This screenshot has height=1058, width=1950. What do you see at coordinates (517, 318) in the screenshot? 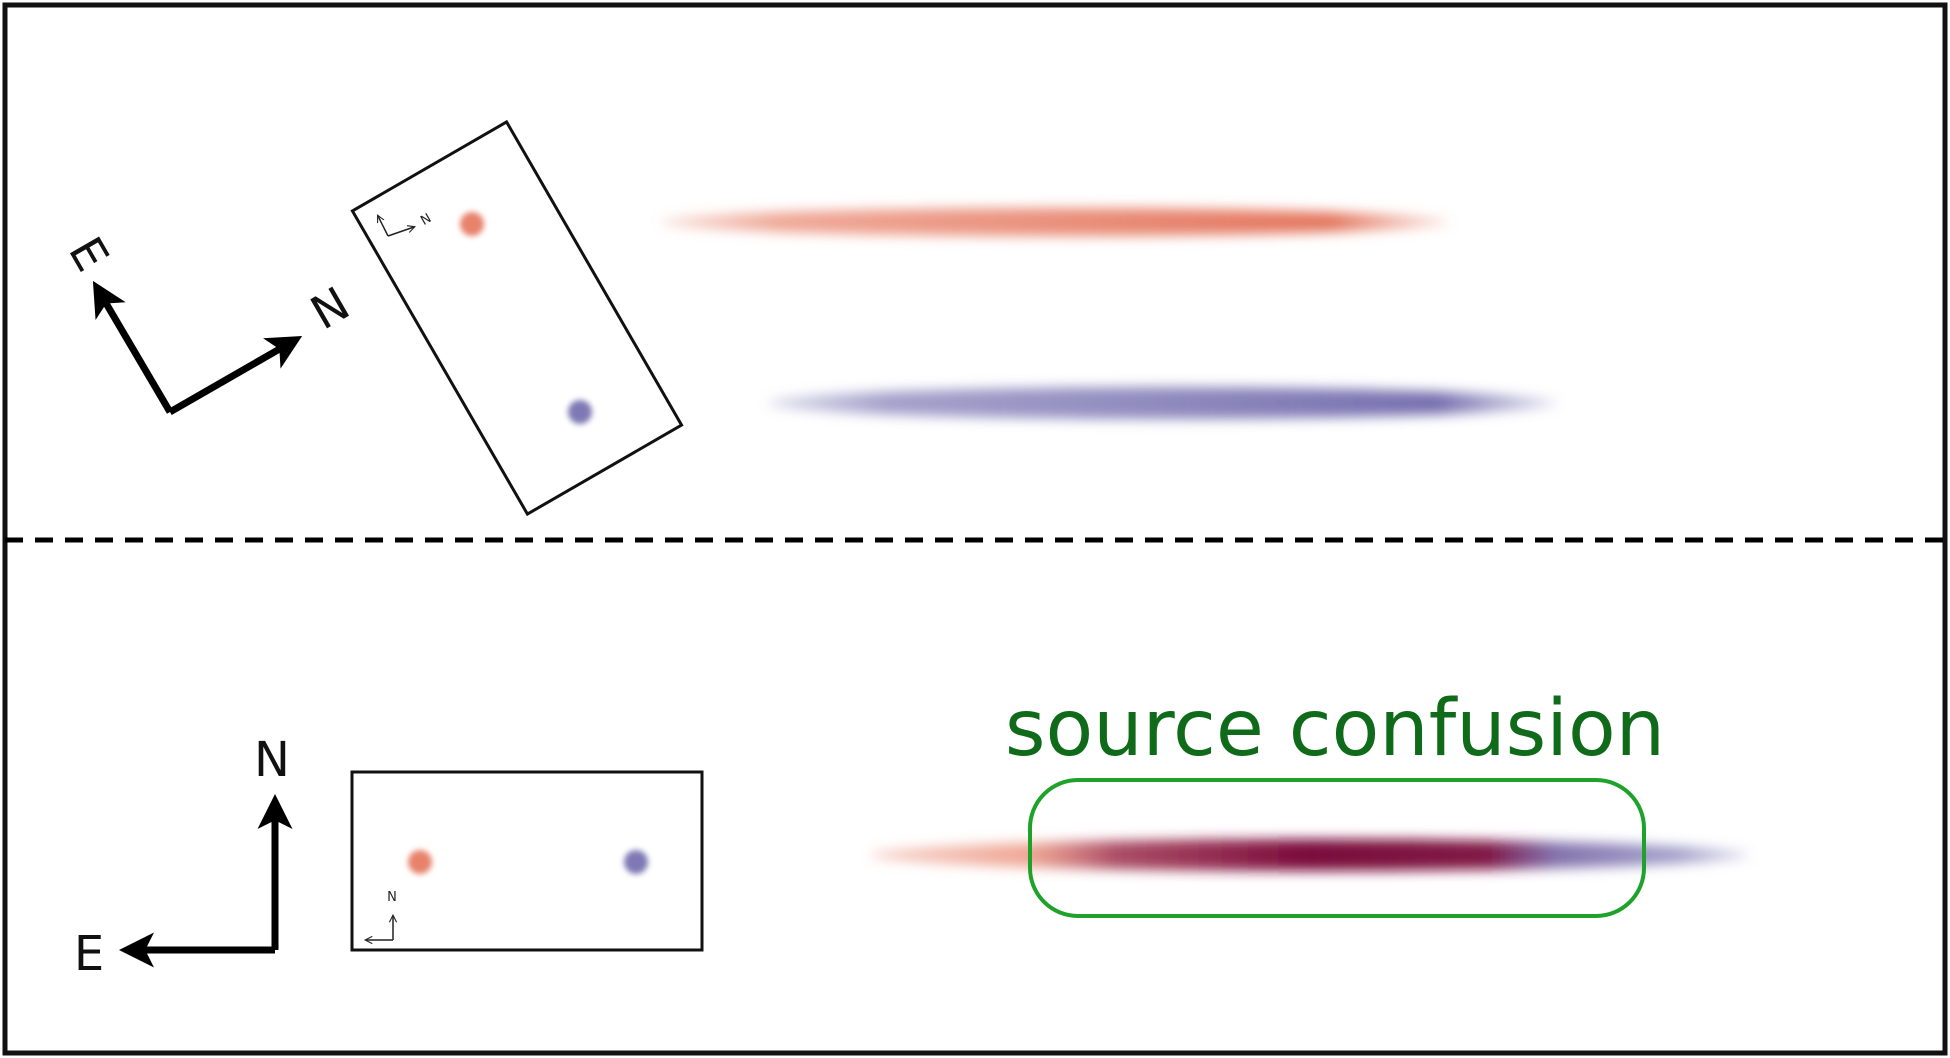
I see `top-slit-box` at bounding box center [517, 318].